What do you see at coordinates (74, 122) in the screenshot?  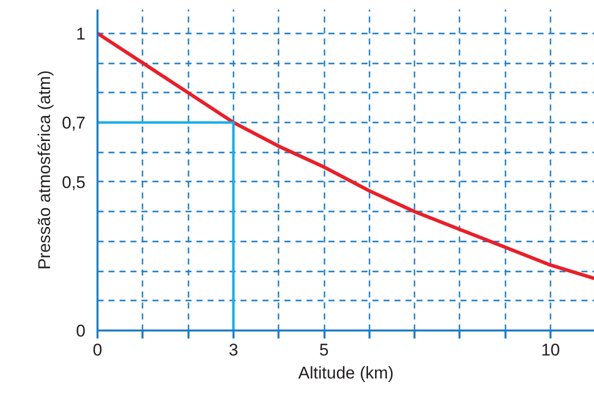 I see `y-tick-label: 0,7` at bounding box center [74, 122].